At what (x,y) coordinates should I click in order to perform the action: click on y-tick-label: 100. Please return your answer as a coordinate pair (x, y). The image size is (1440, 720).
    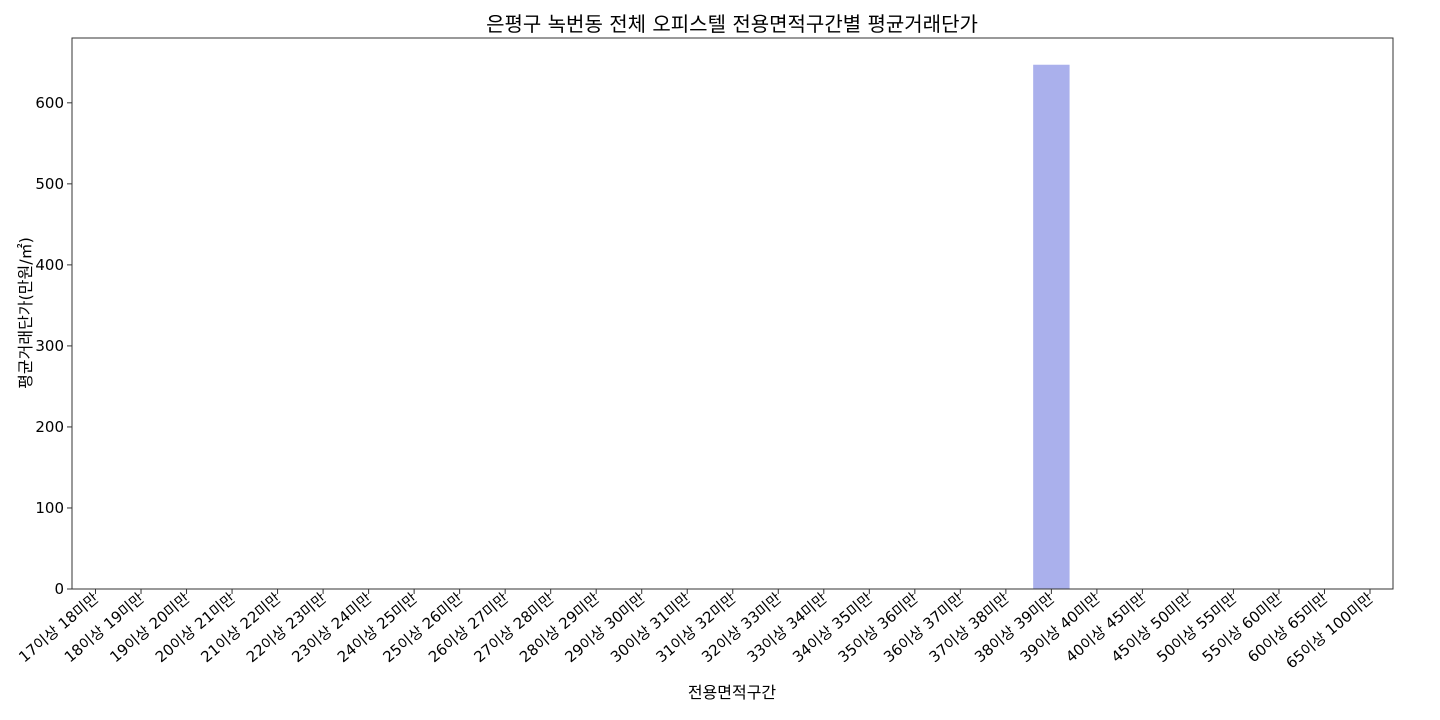
    Looking at the image, I should click on (49, 508).